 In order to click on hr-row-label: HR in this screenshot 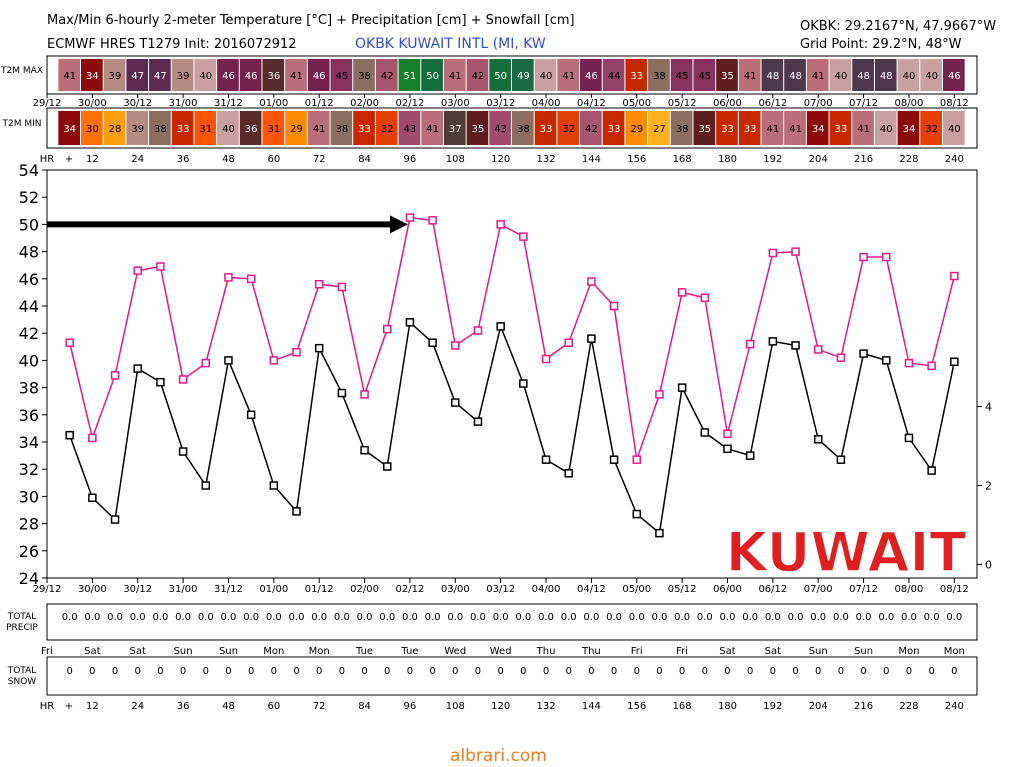, I will do `click(47, 159)`.